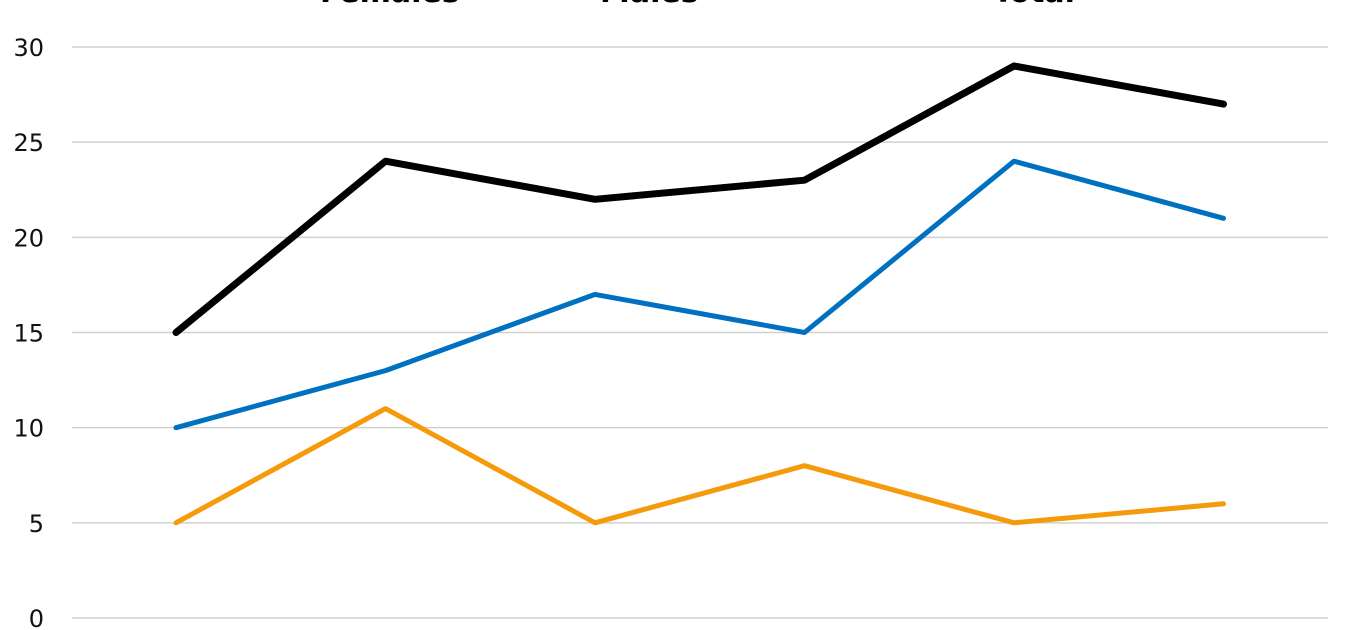  What do you see at coordinates (28, 48) in the screenshot?
I see `y-tick-label: 30` at bounding box center [28, 48].